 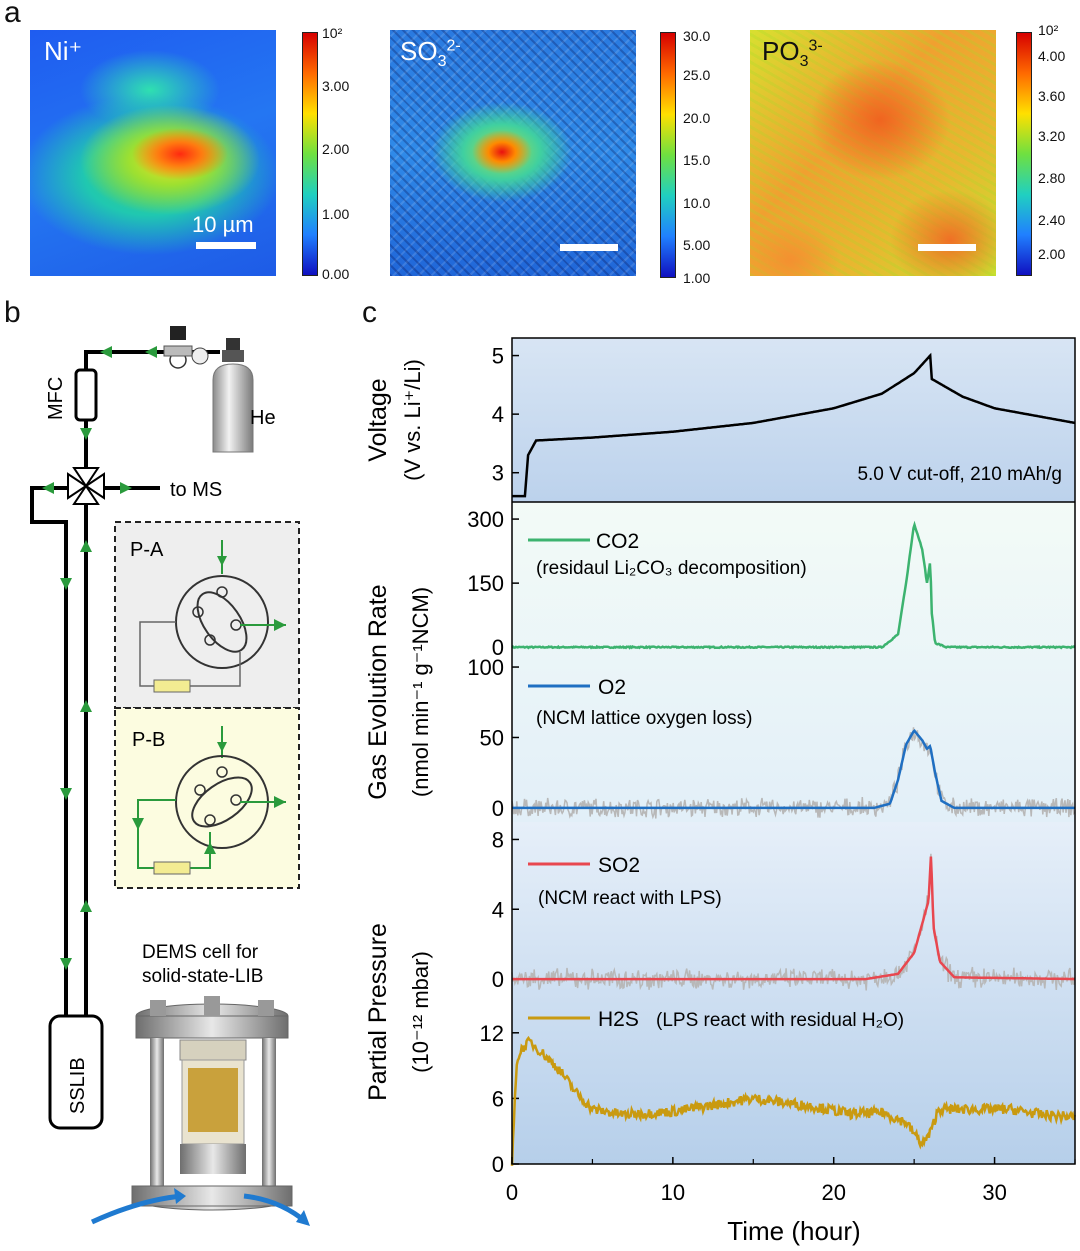 I want to click on so3-cbar-tick: 1.00, so click(x=697, y=278).